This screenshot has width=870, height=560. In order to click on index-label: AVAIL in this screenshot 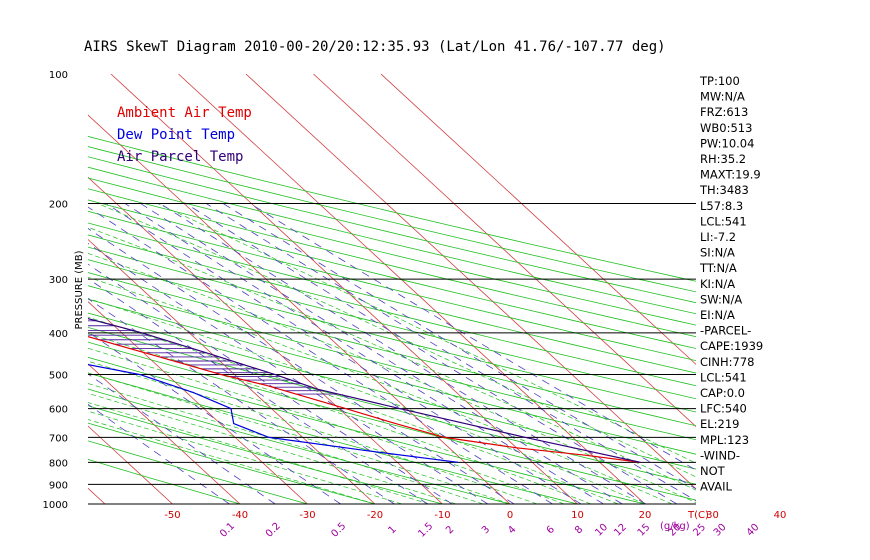, I will do `click(716, 487)`.